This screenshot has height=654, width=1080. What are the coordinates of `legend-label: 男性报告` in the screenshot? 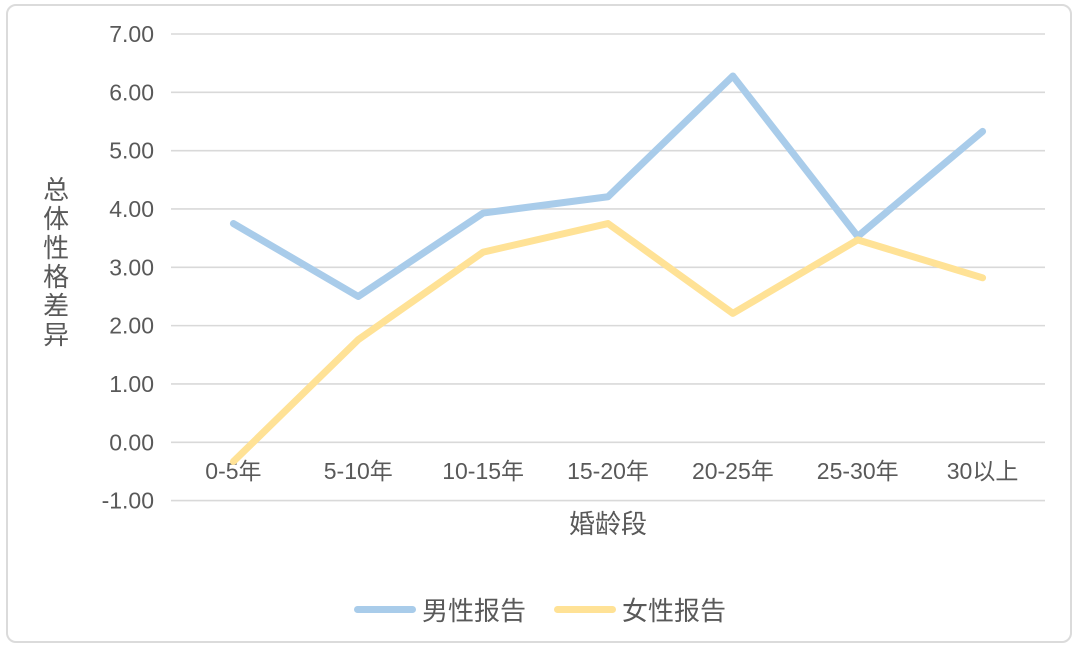 It's located at (473, 611).